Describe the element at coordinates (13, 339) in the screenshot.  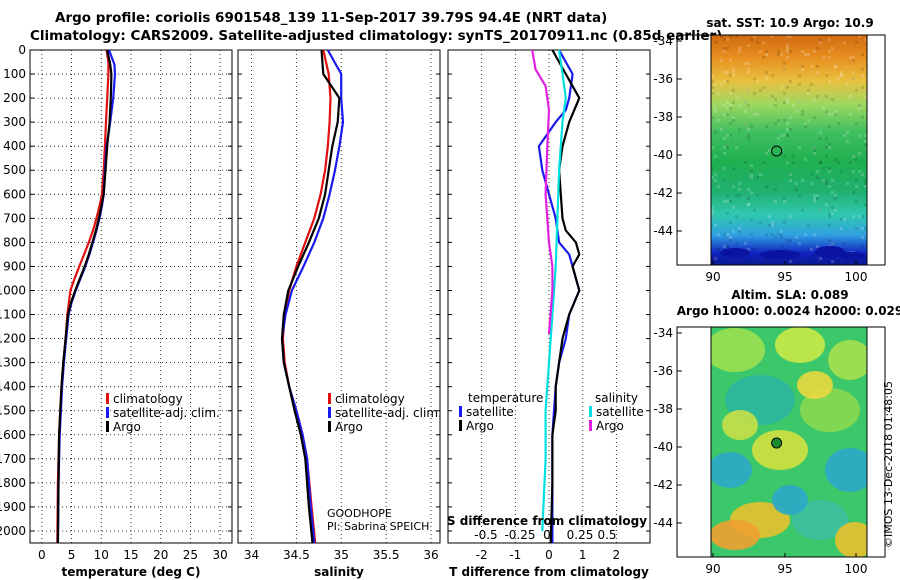
I see `y-tick-label: 1200` at that location.